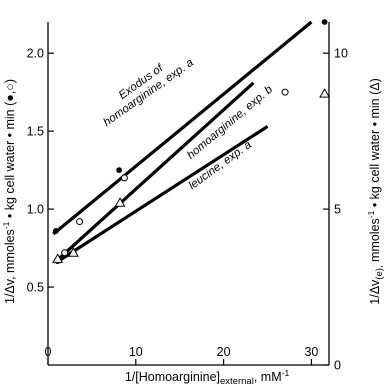 The width and height of the screenshot is (388, 385). I want to click on x-tick-label: 30, so click(311, 352).